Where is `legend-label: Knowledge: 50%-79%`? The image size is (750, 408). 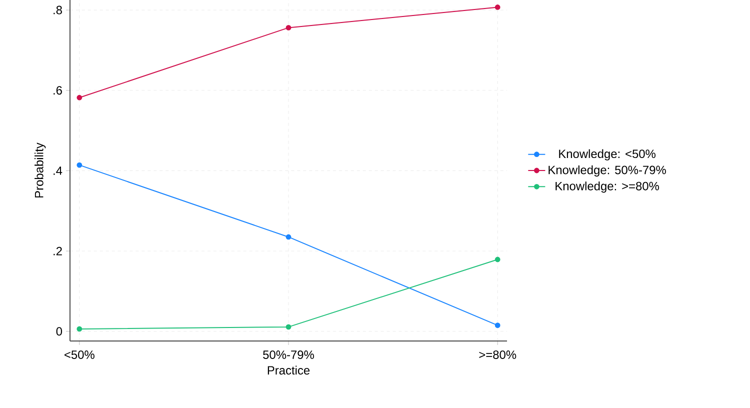
legend-label: Knowledge: 50%-79% is located at coordinates (607, 171).